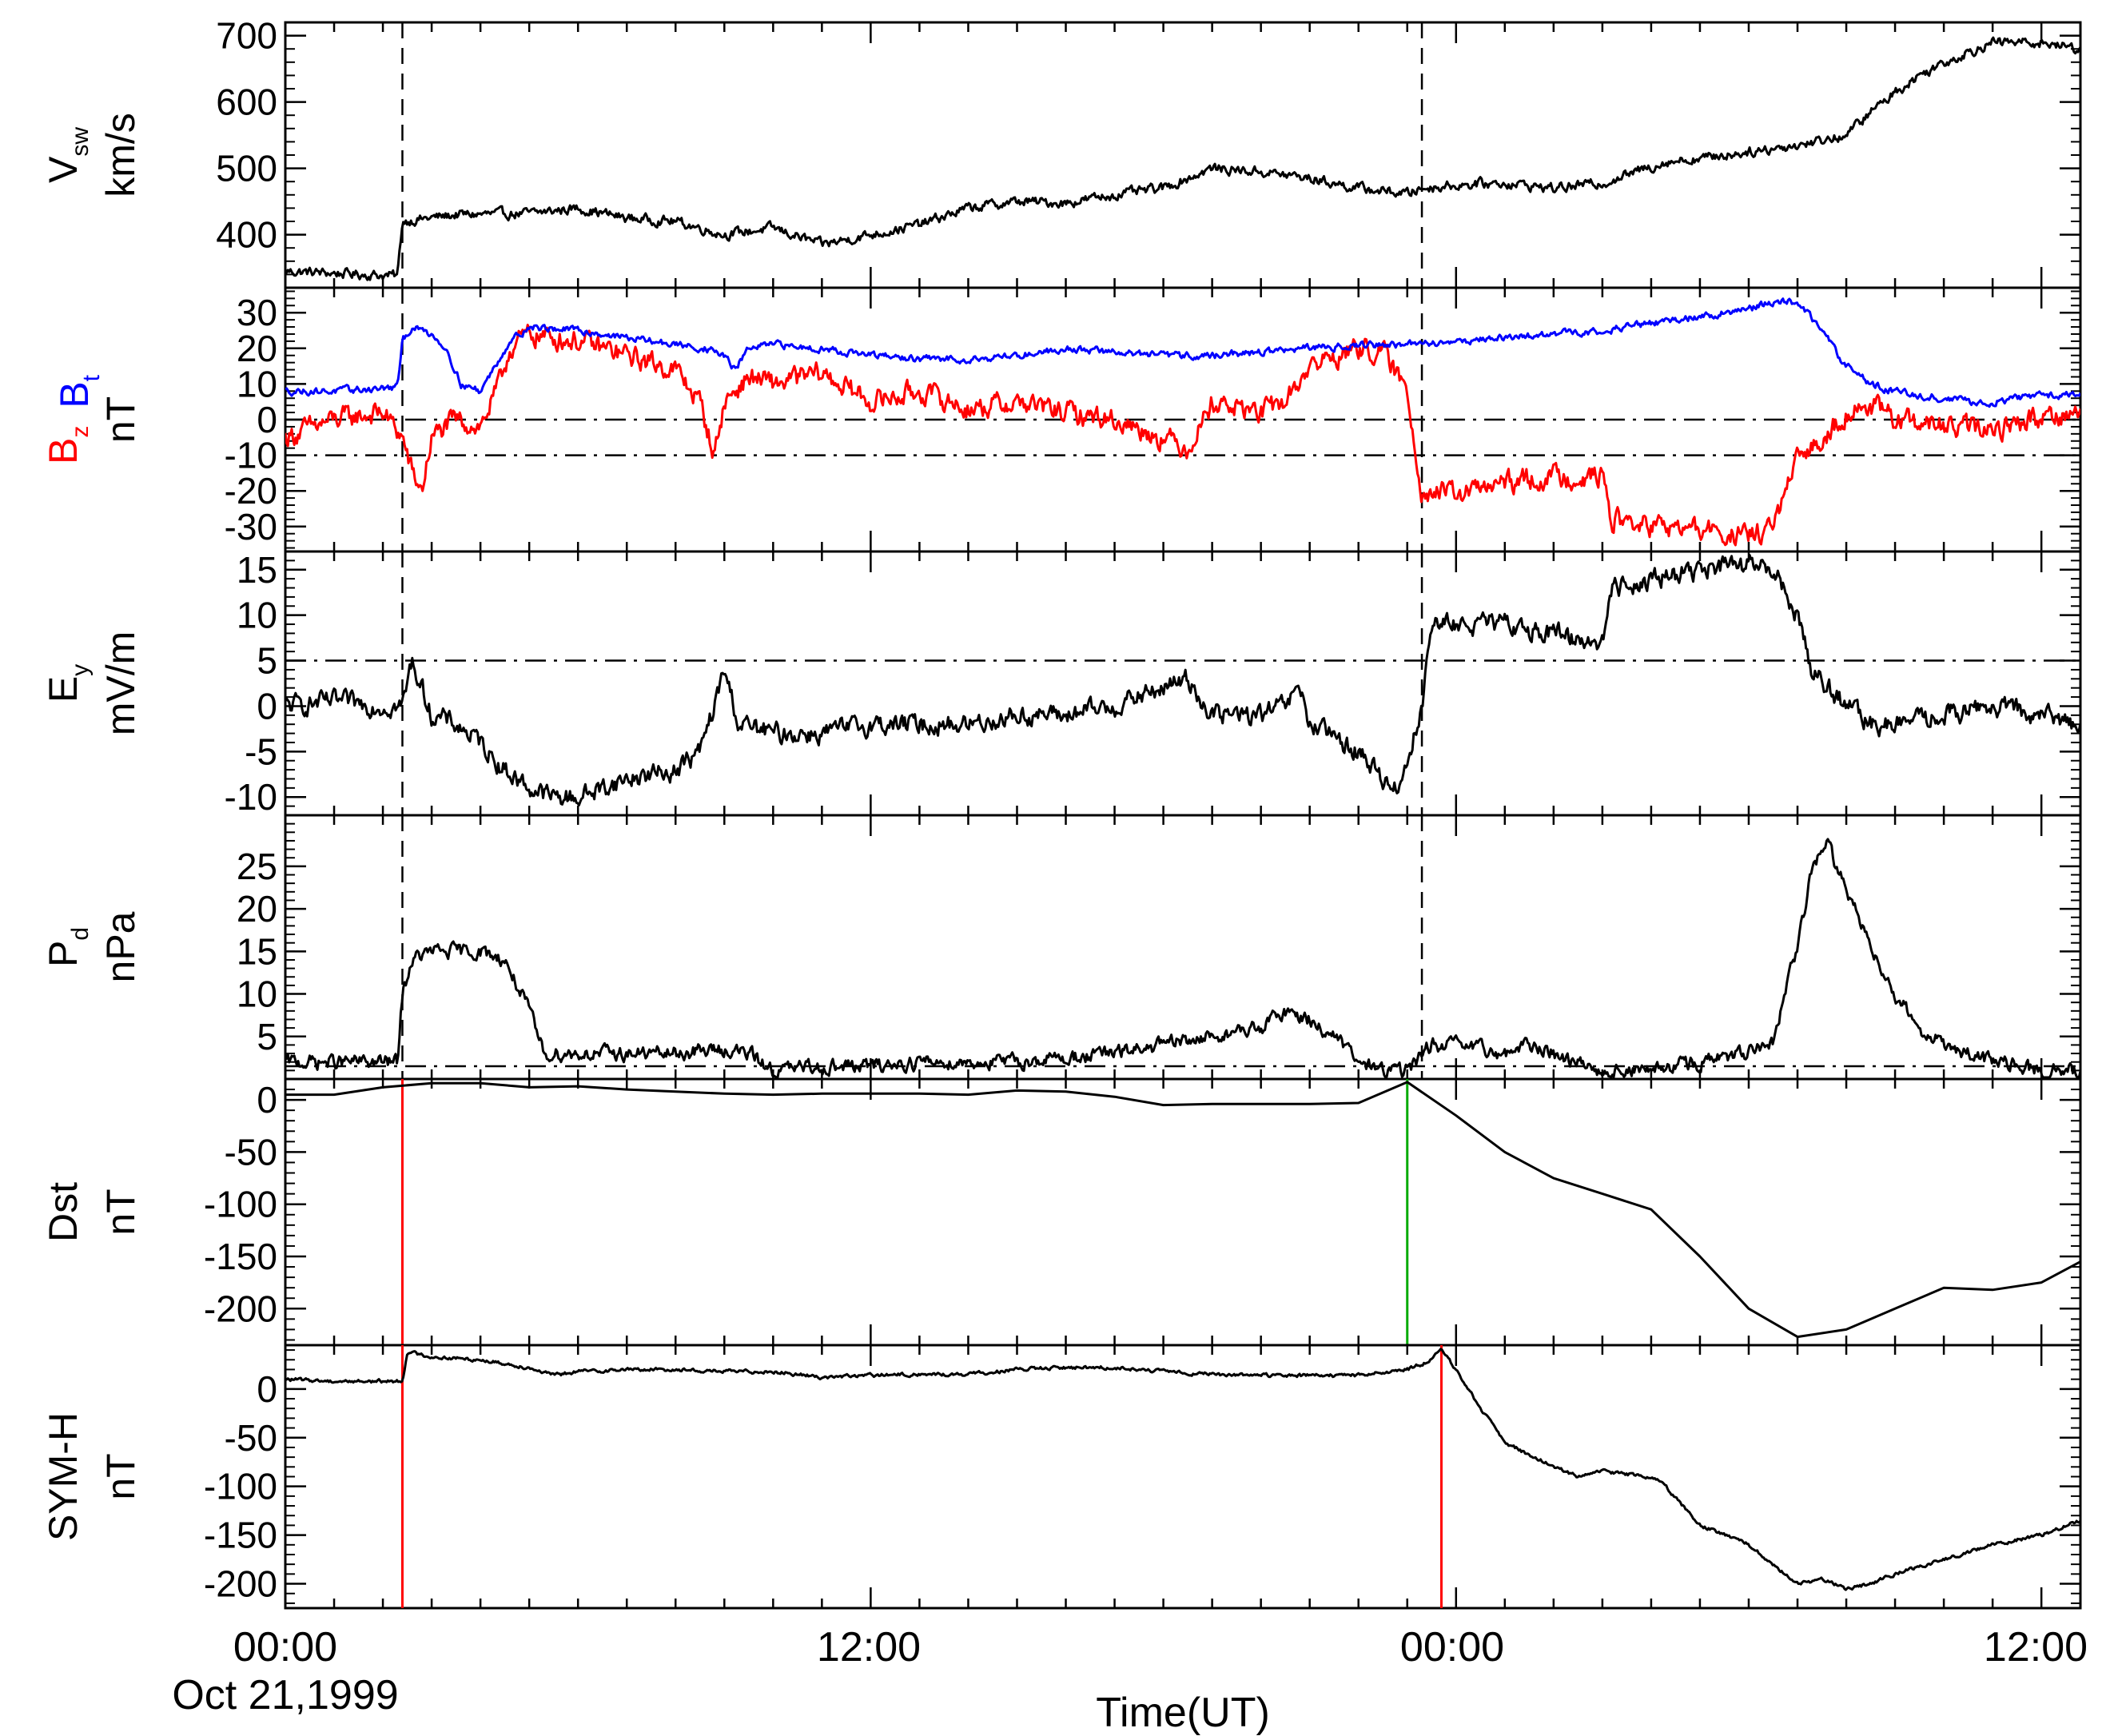 The image size is (2102, 1736). I want to click on y-label-sub: sw, so click(80, 142).